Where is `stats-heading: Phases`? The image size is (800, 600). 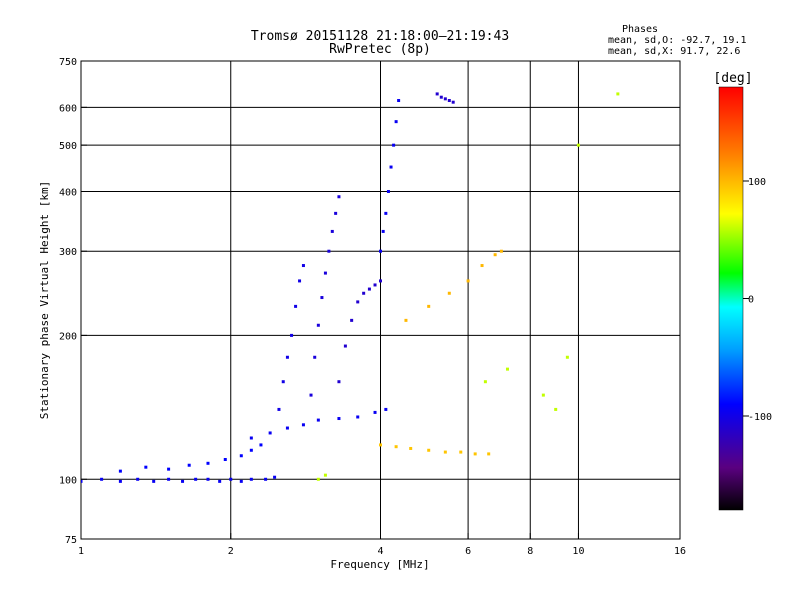
stats-heading: Phases is located at coordinates (640, 29).